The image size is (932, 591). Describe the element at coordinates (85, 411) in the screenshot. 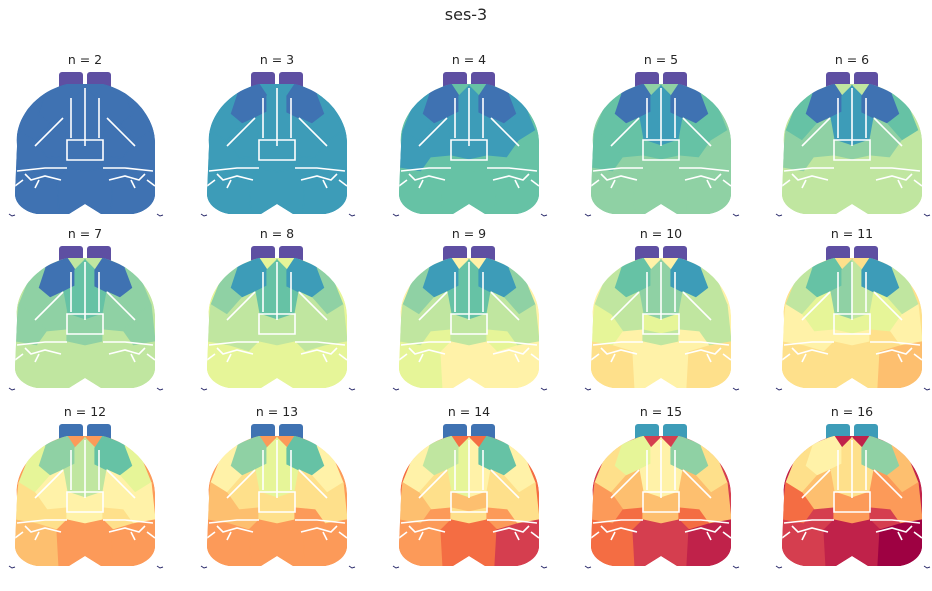

I see `panel-title: n = 12` at that location.